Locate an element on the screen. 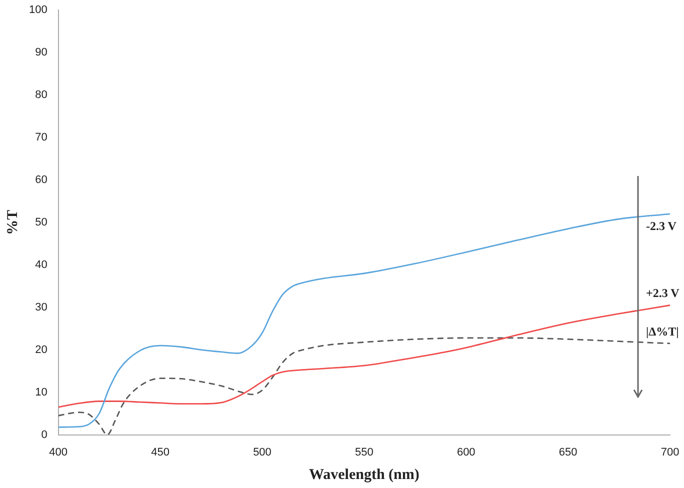 Image resolution: width=684 pixels, height=488 pixels. y-axis-title: %T is located at coordinates (12, 222).